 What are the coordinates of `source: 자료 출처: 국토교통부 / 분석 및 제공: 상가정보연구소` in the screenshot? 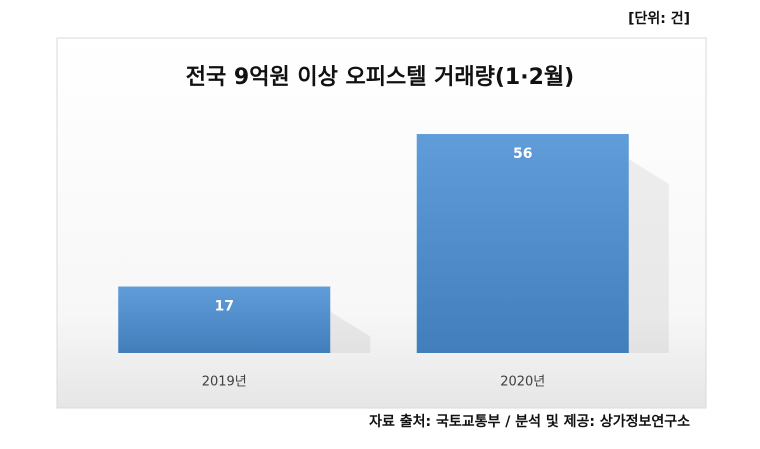 It's located at (529, 421).